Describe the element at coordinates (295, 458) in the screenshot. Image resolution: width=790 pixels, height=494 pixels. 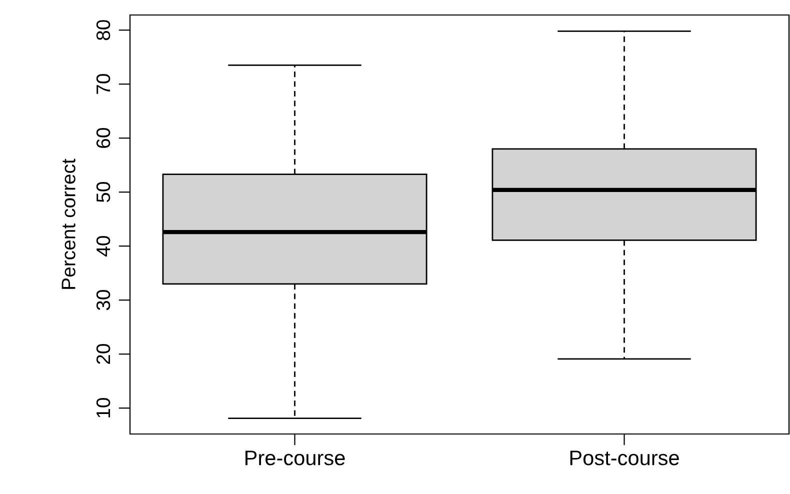
I see `x-tick-label: Pre-course` at that location.